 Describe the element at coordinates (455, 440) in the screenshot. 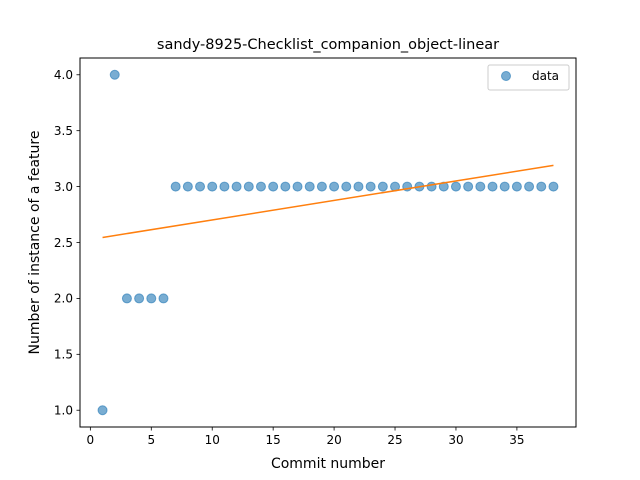

I see `x-tick-label-30: 30` at that location.